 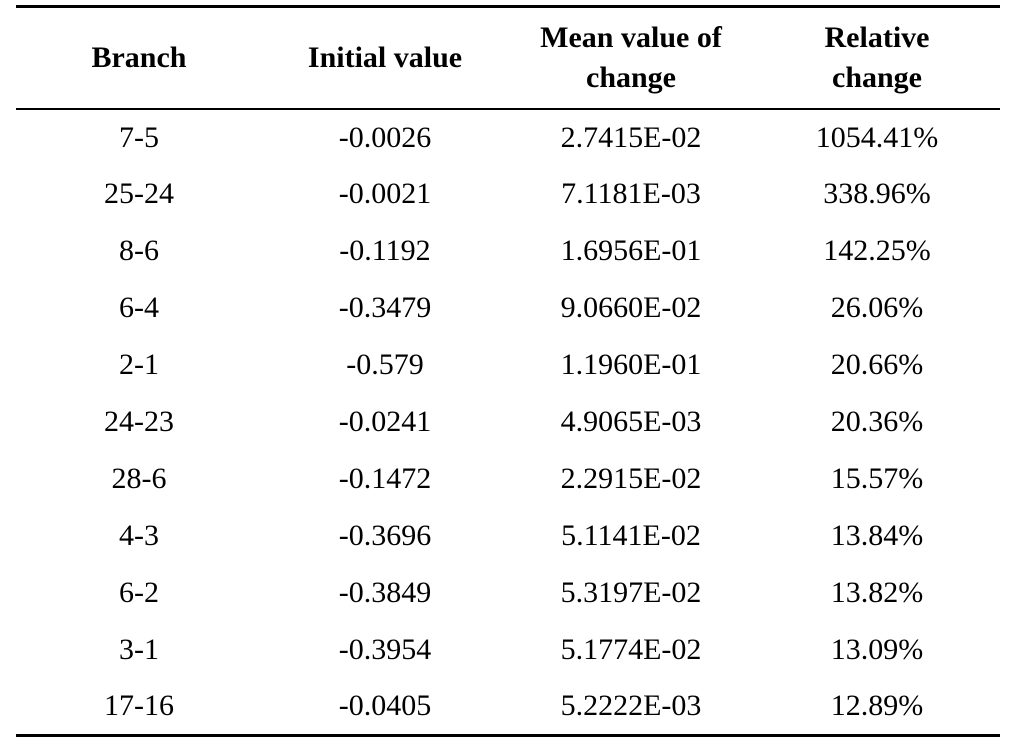 I want to click on table-row: 17-16 -0.0405 5.2222E-03 12.89%, so click(x=508, y=707).